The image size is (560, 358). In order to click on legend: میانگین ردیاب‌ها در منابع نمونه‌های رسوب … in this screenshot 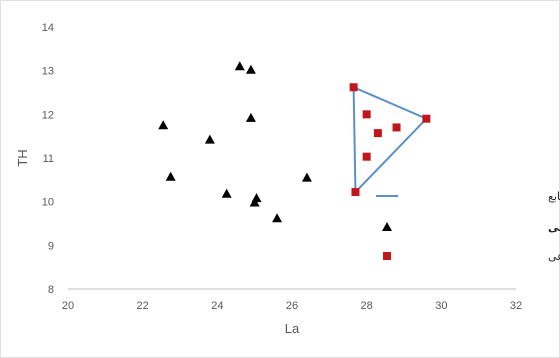, I will do `click(468, 226)`.